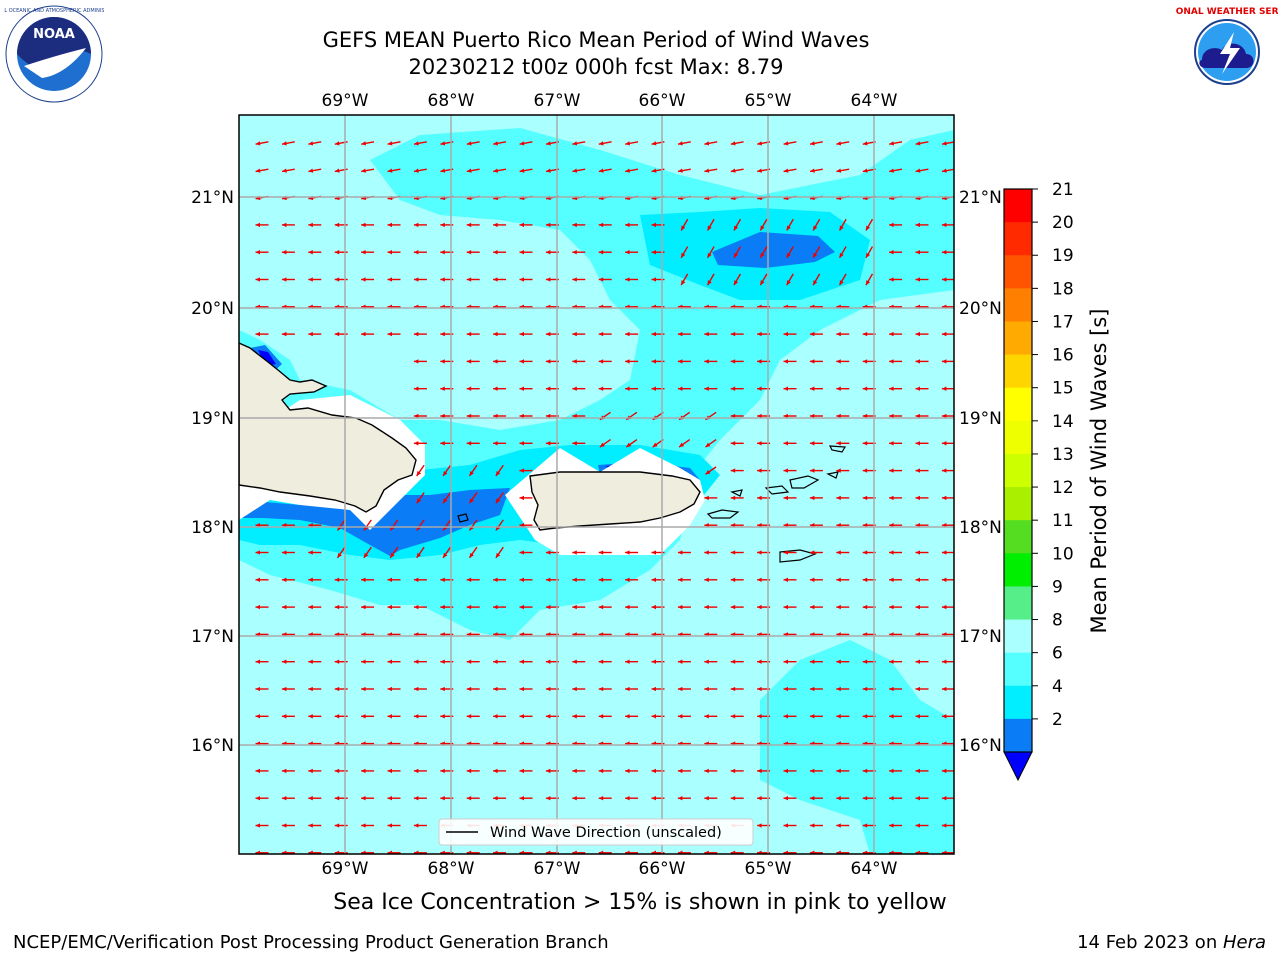 The height and width of the screenshot is (960, 1280). I want to click on colorbar-tick-label: 14, so click(1063, 422).